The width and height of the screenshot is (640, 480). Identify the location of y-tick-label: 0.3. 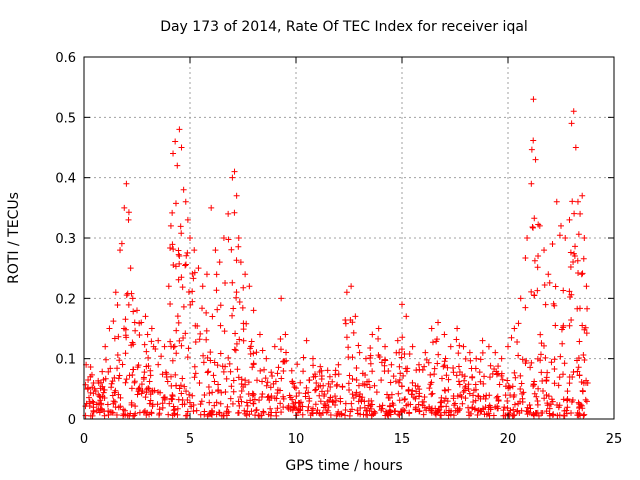
(65, 239).